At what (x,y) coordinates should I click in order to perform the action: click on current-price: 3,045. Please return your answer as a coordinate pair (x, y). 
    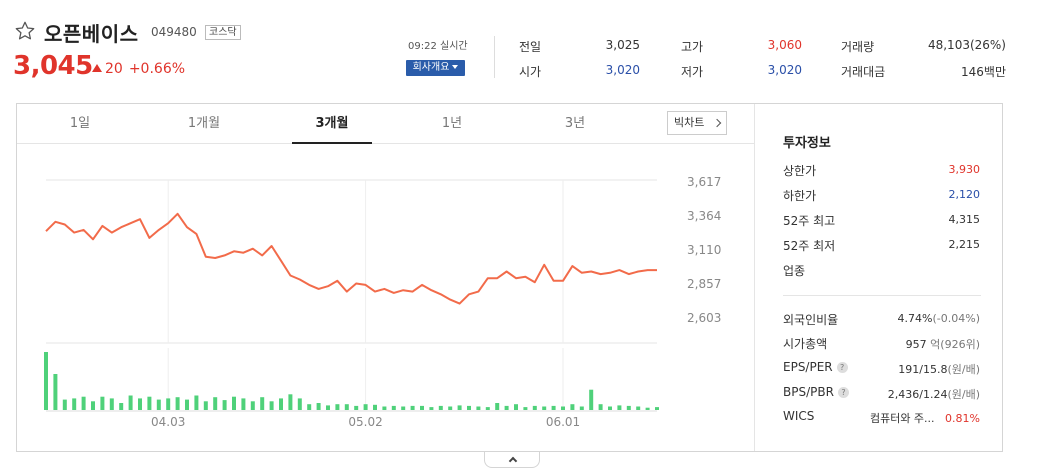
    Looking at the image, I should click on (53, 66).